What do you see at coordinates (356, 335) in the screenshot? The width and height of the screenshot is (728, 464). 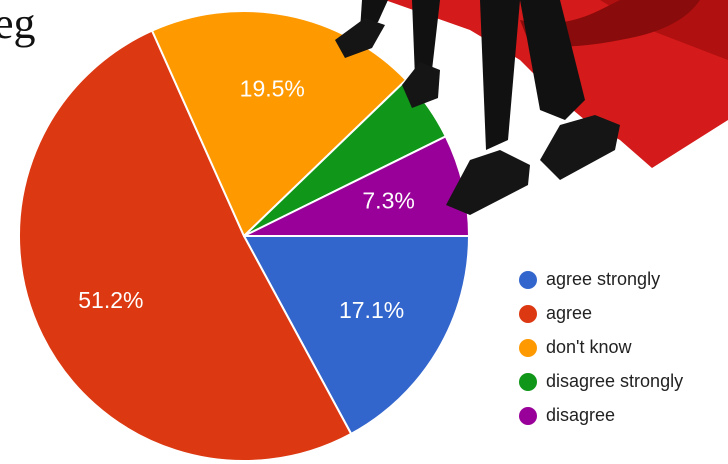 I see `slice` at bounding box center [356, 335].